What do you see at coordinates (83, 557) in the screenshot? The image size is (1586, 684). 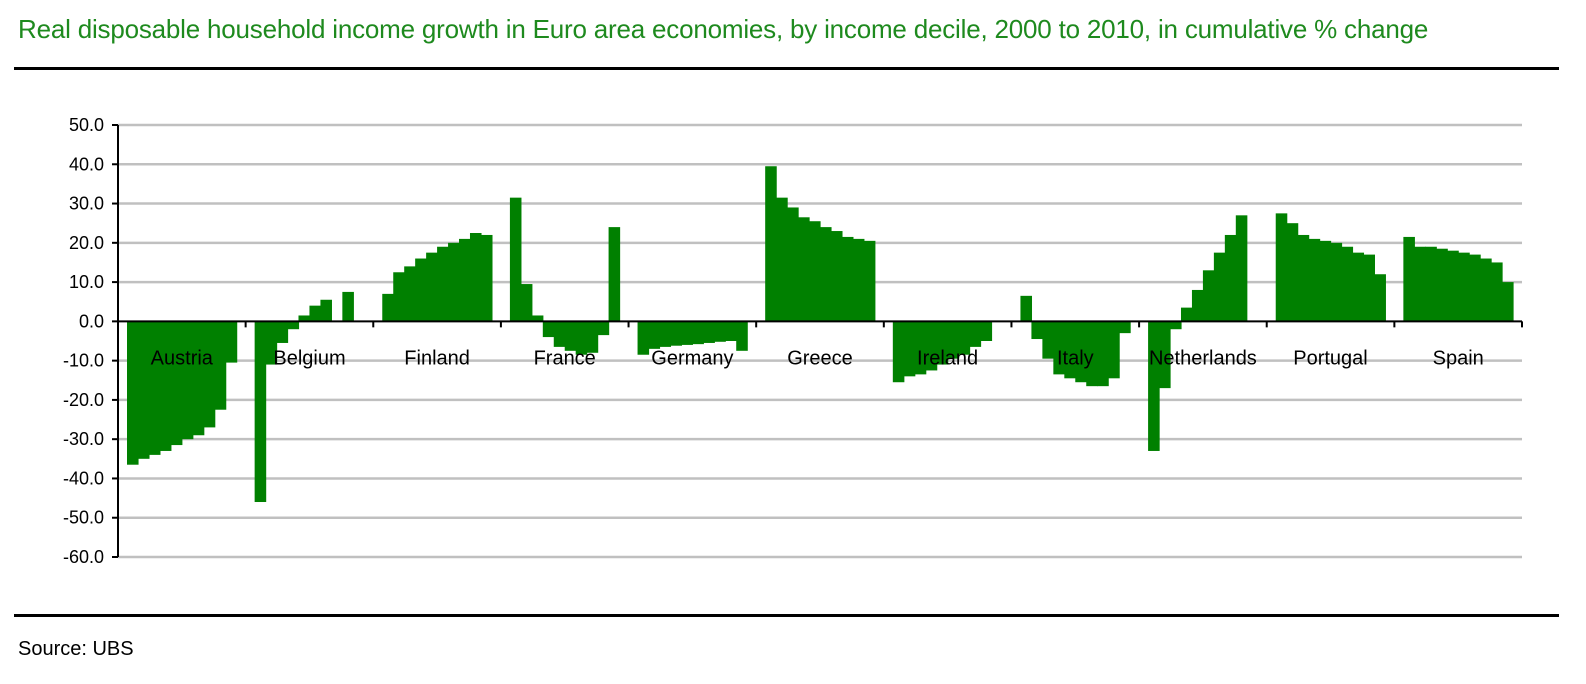 I see `y-tick-label: -60.0` at bounding box center [83, 557].